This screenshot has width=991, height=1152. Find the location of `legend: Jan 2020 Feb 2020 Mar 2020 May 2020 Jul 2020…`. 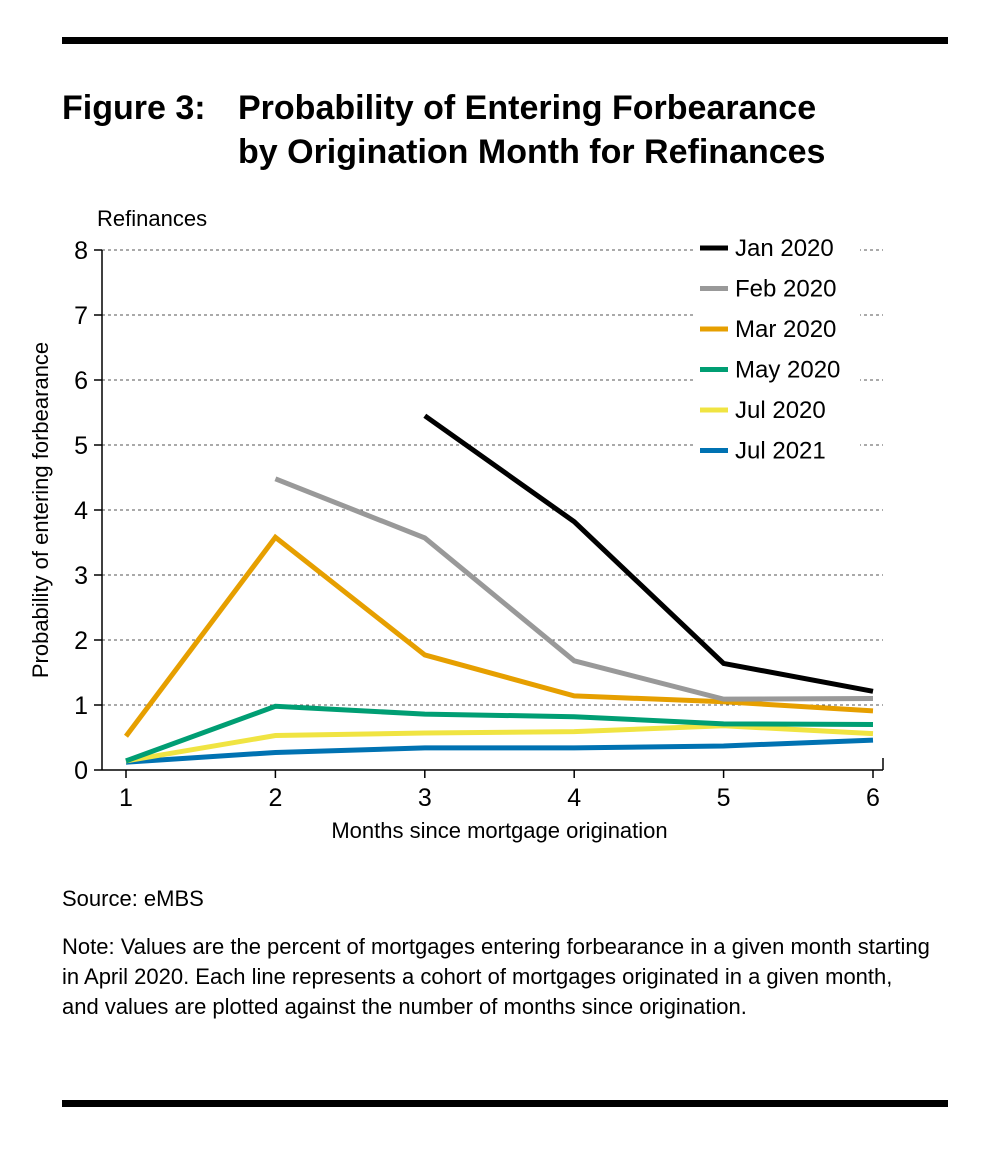

legend: Jan 2020 Feb 2020 Mar 2020 May 2020 Jul 2020… is located at coordinates (777, 349).